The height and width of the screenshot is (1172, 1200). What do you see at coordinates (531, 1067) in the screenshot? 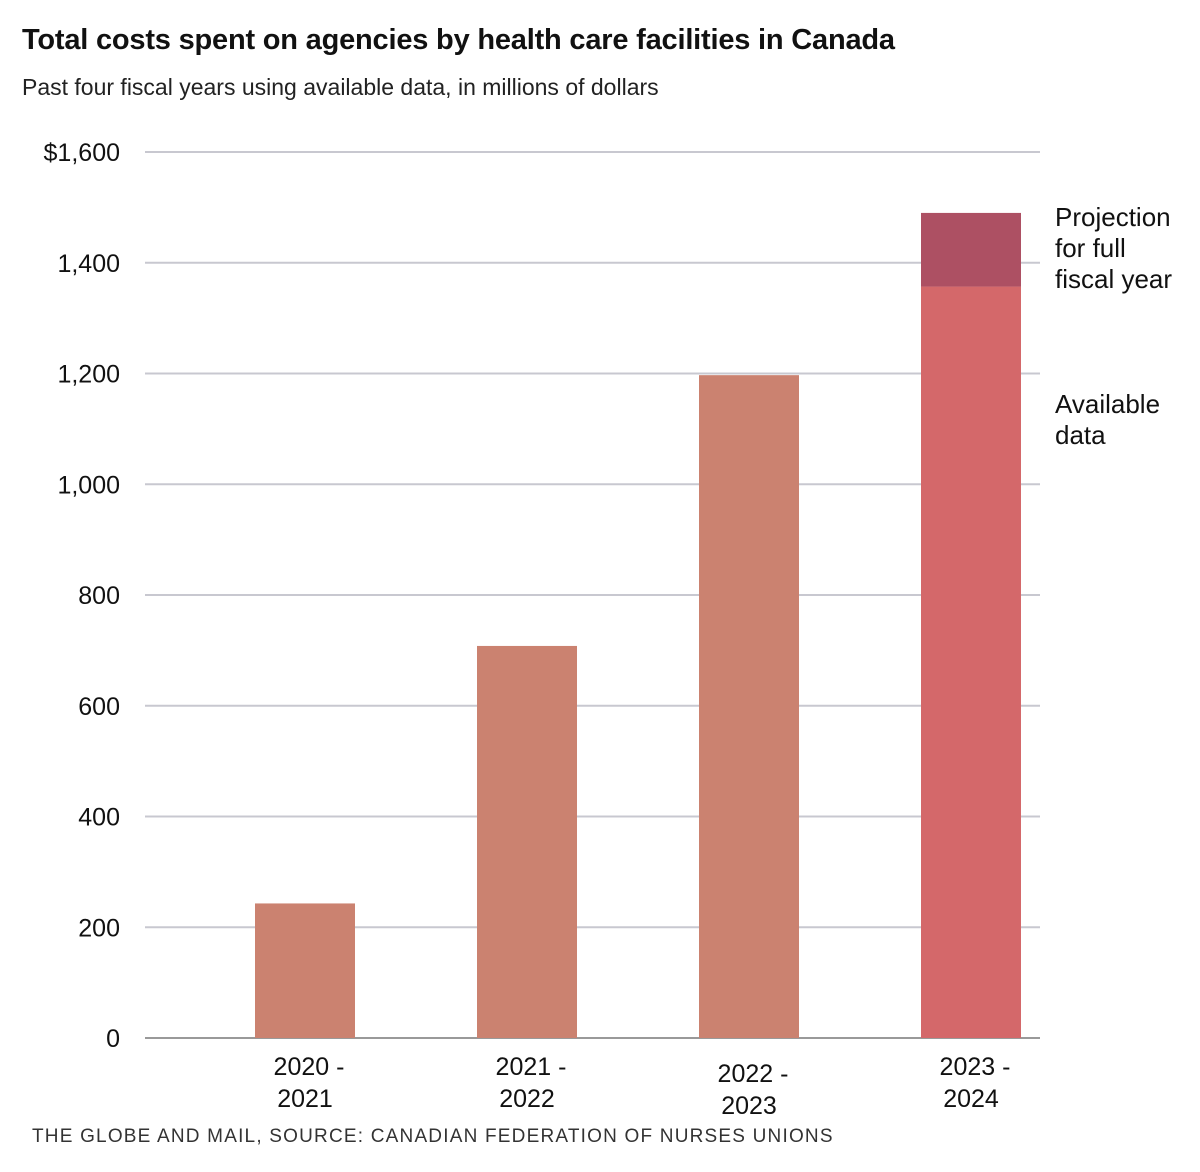
I see `x-tick-label: 2021 -` at bounding box center [531, 1067].